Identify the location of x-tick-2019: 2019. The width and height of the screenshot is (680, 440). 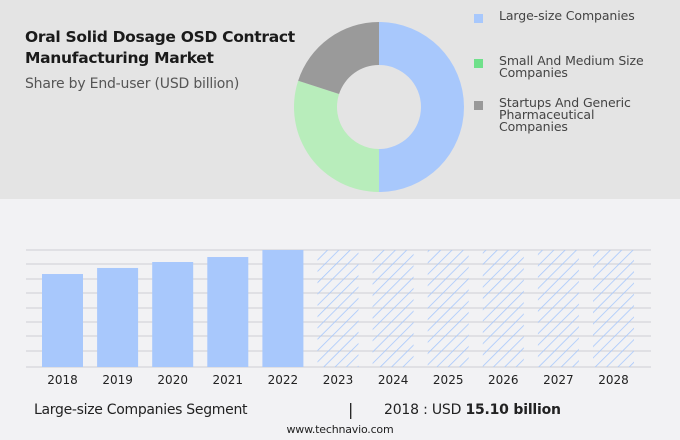
(117, 380).